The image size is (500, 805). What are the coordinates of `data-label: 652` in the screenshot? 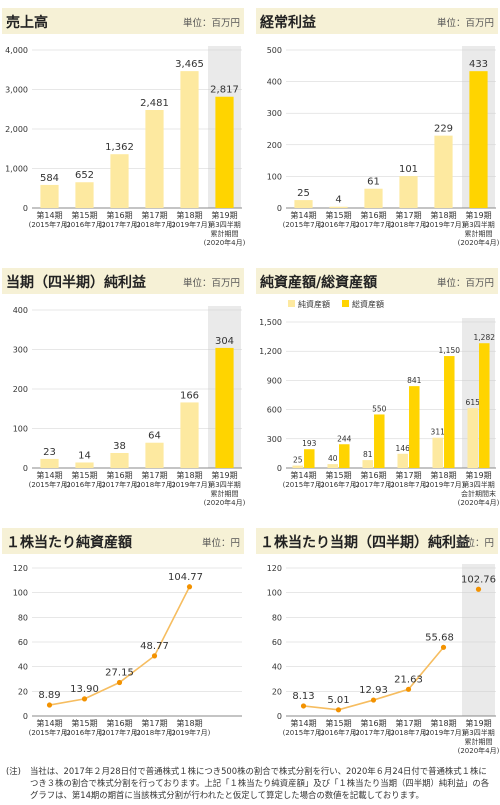 It's located at (84, 175).